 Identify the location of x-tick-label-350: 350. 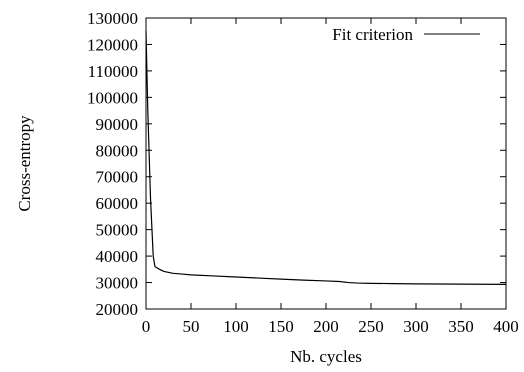
(461, 326).